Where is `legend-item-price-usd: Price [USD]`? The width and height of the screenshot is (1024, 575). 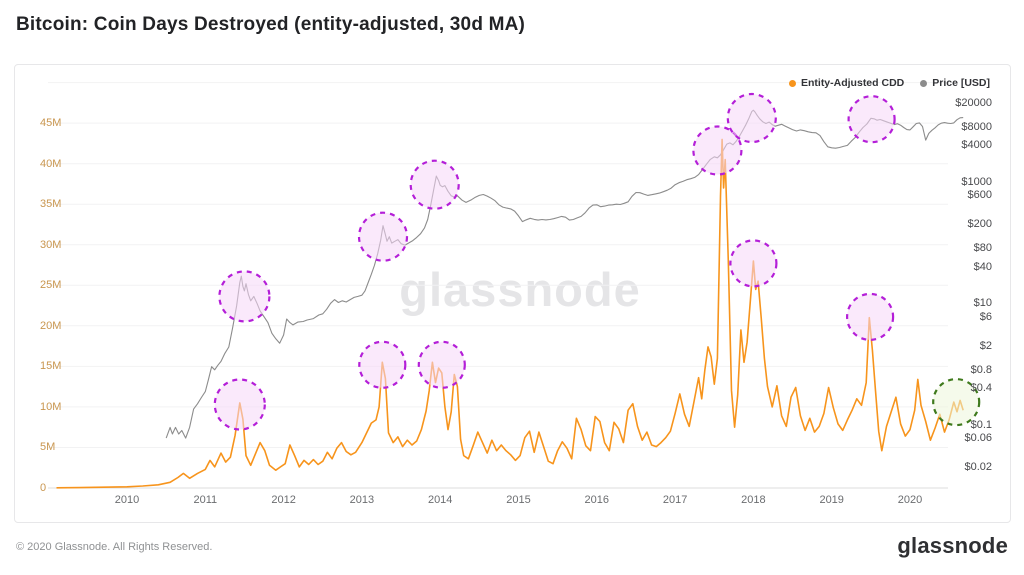 legend-item-price-usd: Price [USD] is located at coordinates (955, 83).